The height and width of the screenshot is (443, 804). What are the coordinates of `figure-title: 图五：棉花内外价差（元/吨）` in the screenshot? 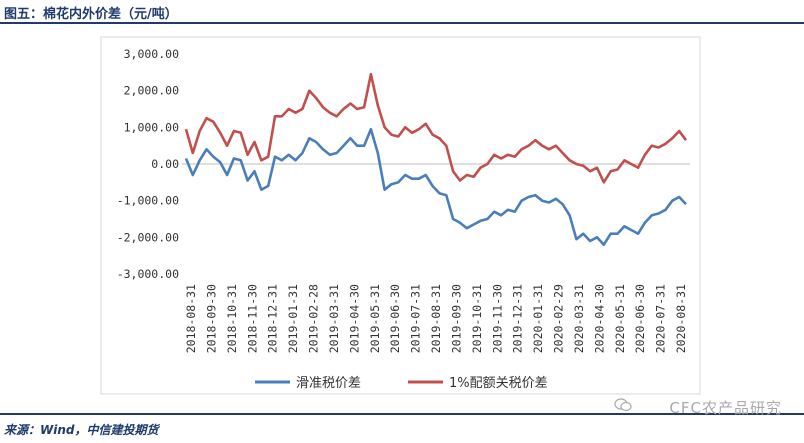 It's located at (91, 14).